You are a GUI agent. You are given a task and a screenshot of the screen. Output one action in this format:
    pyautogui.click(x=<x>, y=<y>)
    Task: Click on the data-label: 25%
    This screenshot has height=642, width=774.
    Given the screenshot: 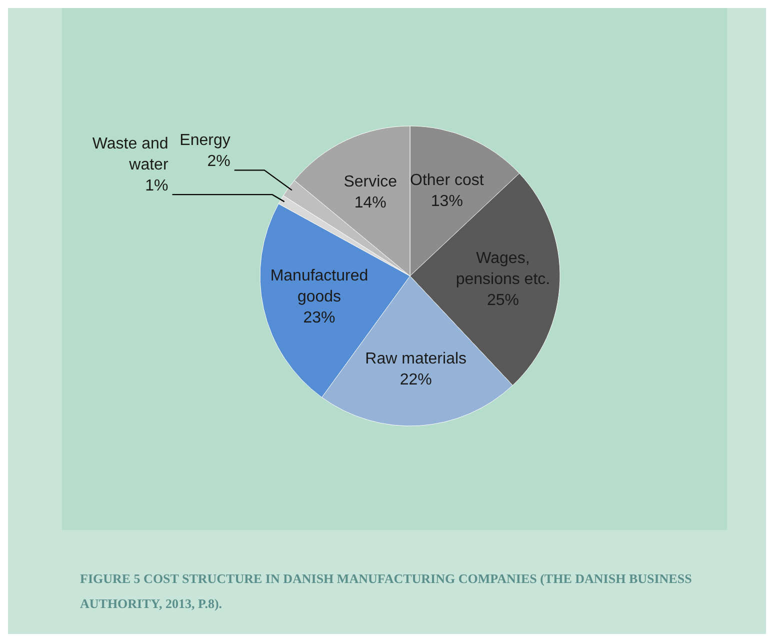 What is the action you would take?
    pyautogui.click(x=502, y=300)
    